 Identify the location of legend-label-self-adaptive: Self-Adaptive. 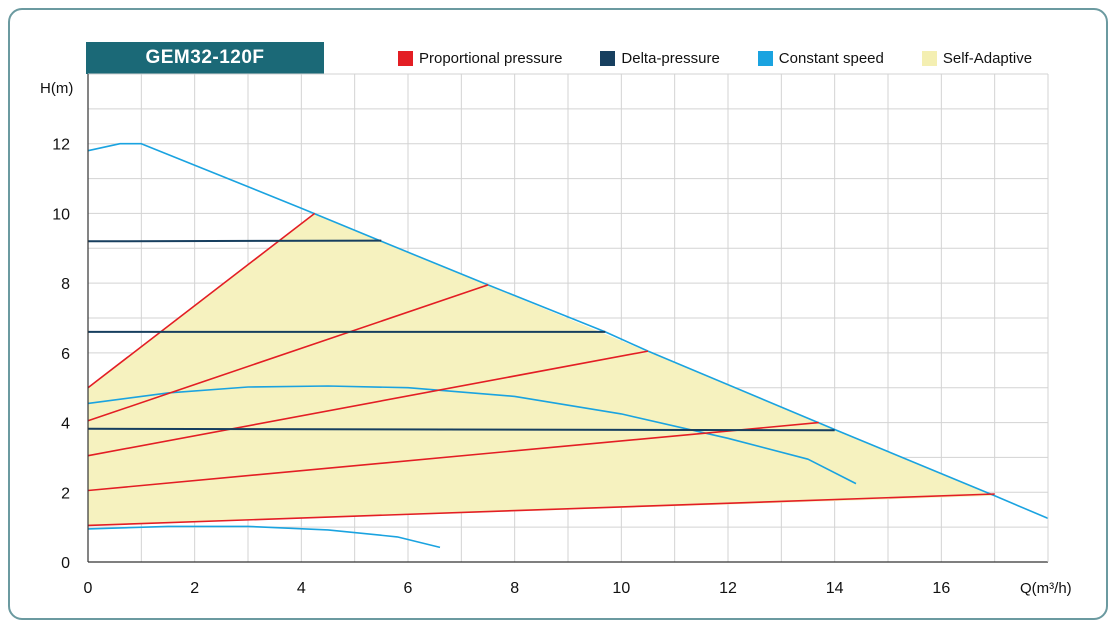
(987, 58).